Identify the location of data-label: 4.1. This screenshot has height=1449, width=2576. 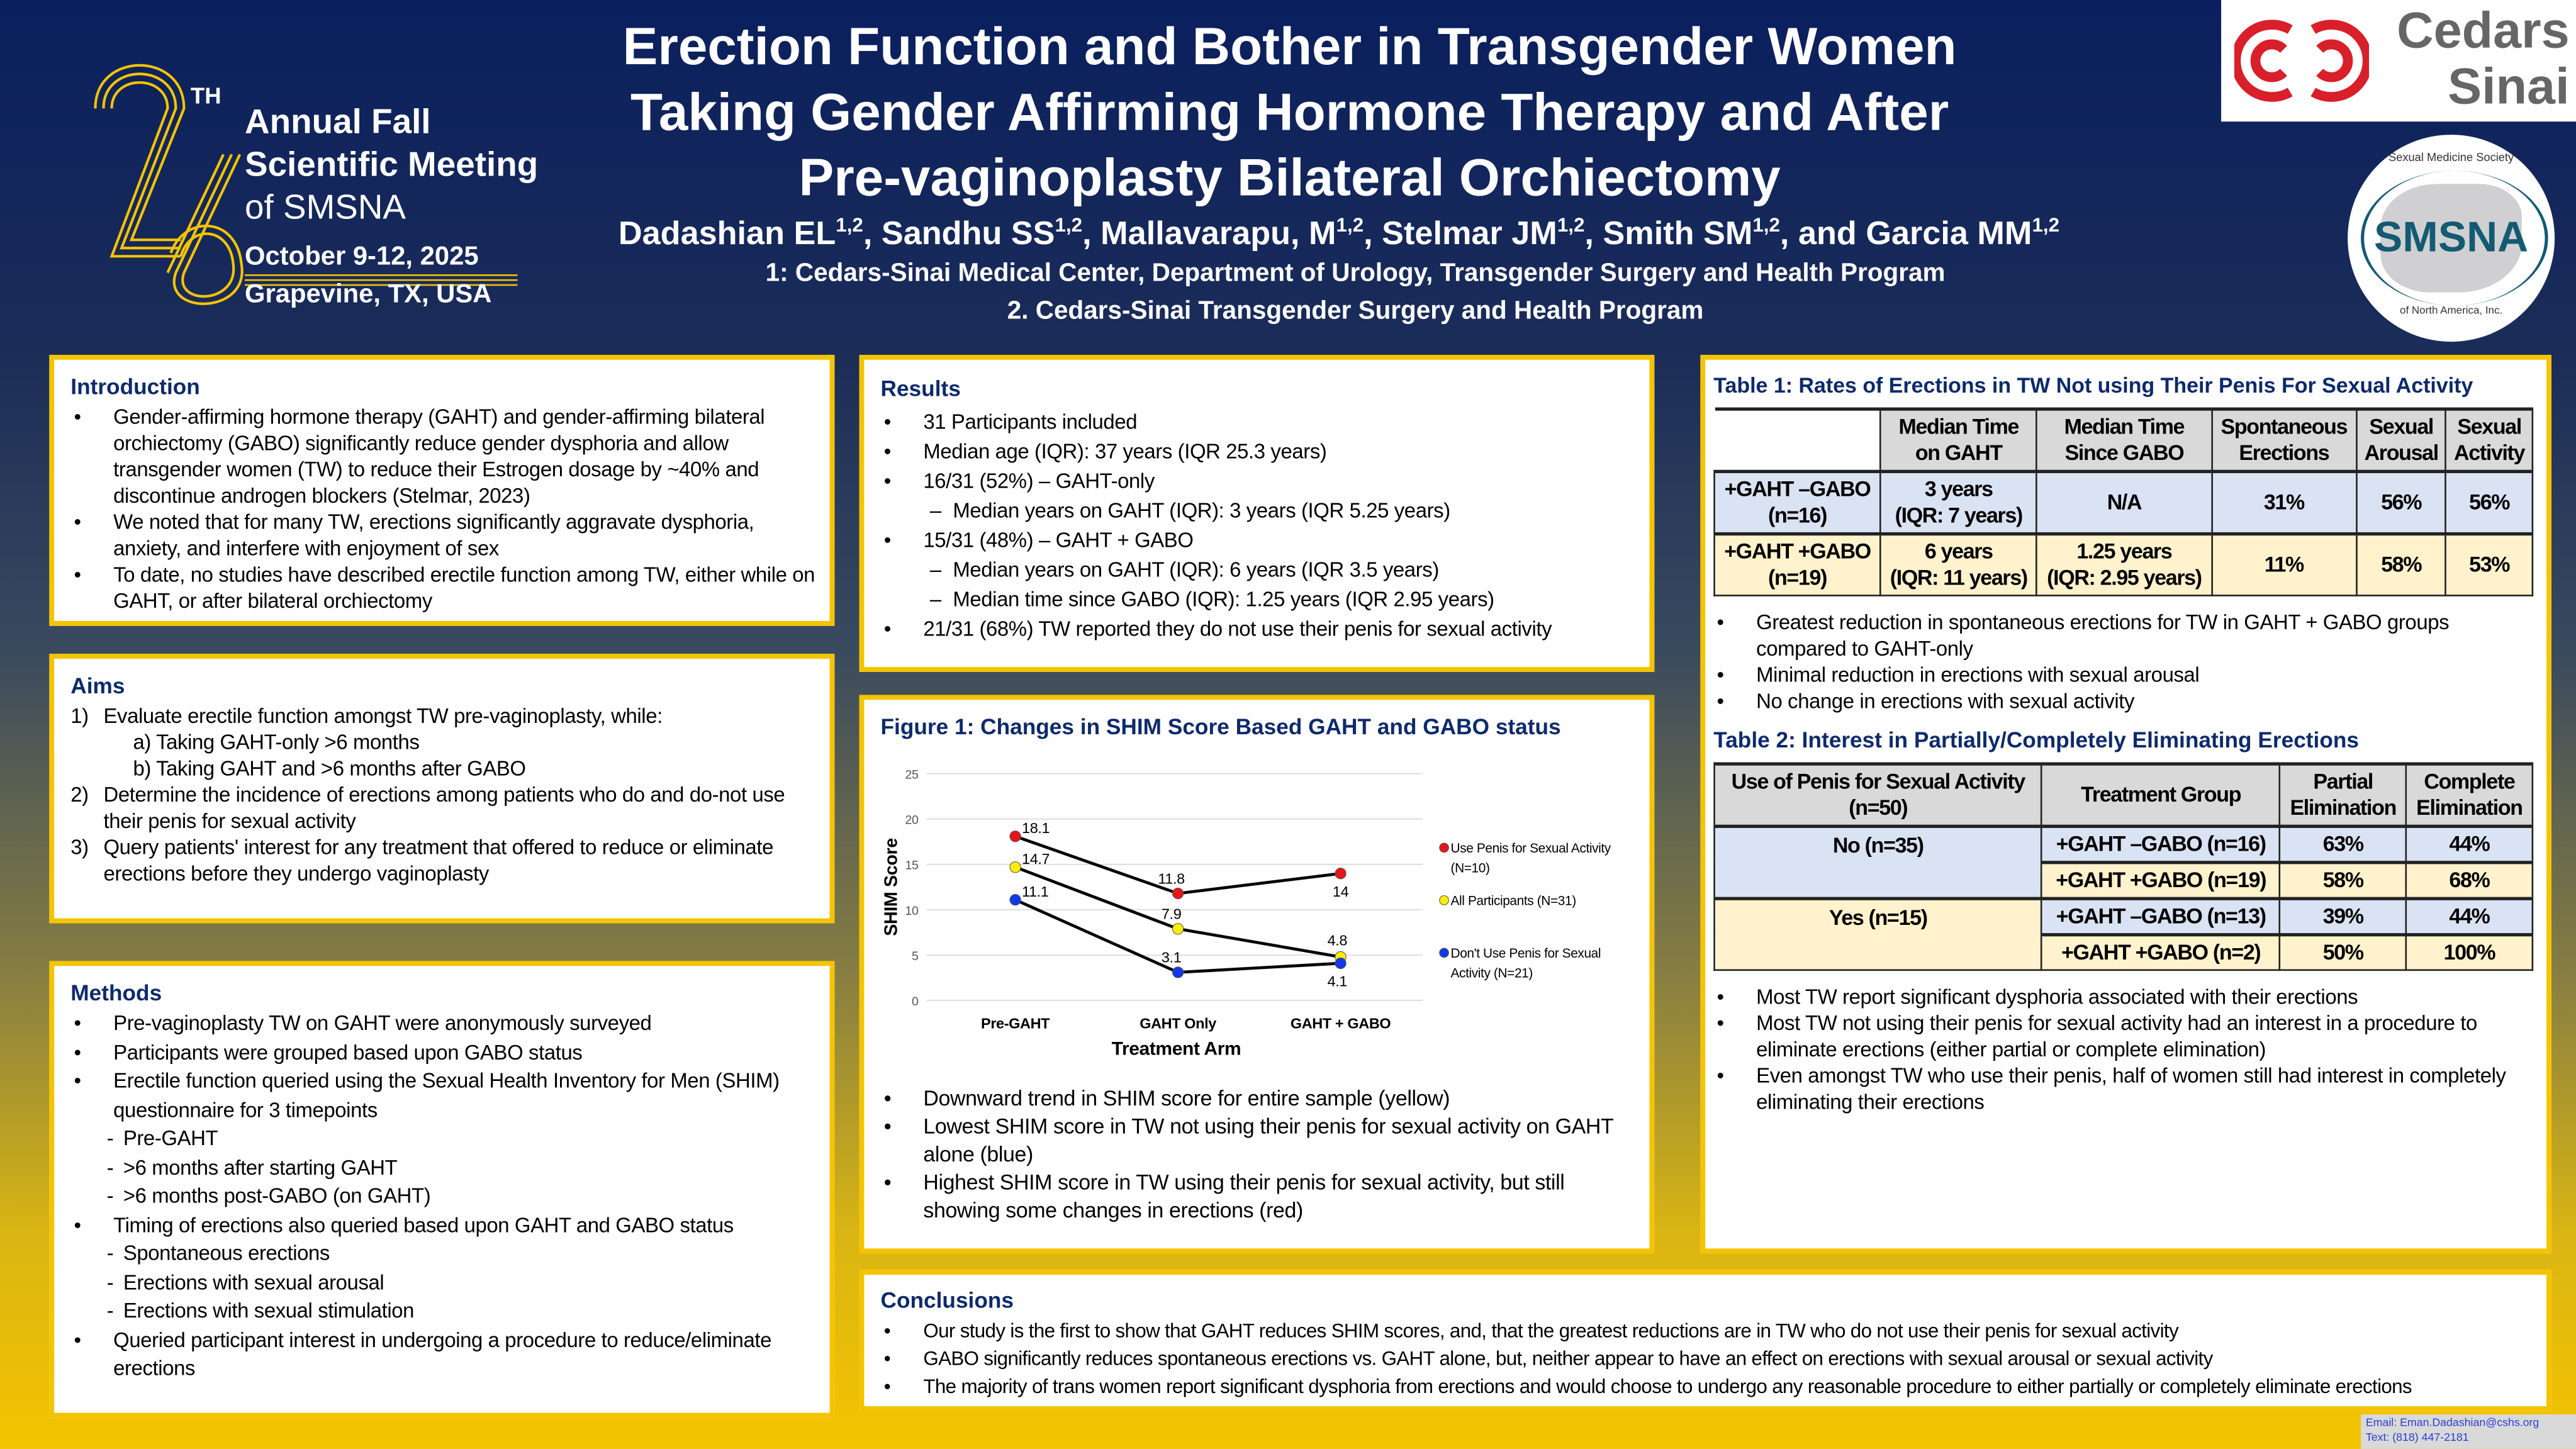
(1337, 981).